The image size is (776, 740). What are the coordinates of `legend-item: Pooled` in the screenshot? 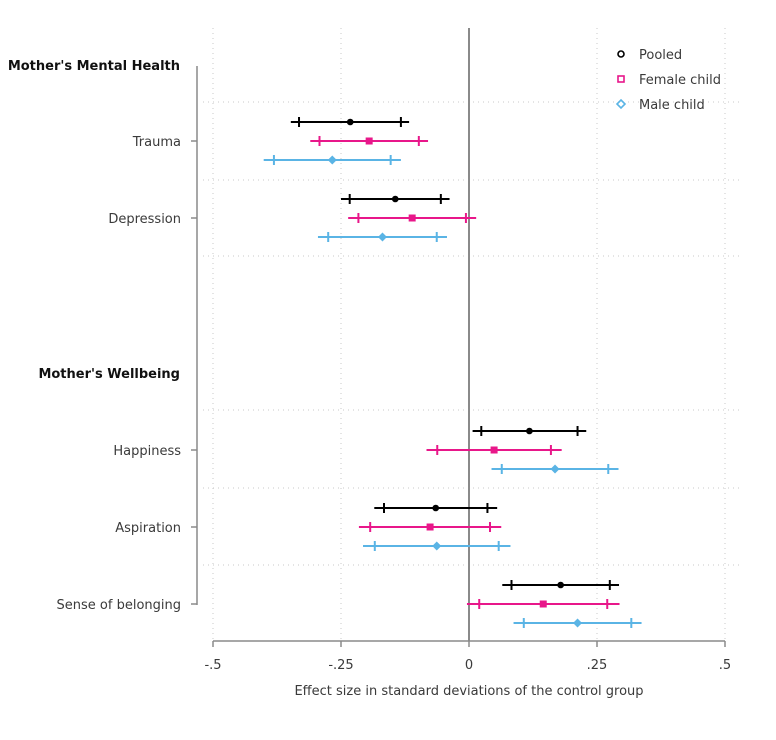 It's located at (649, 55).